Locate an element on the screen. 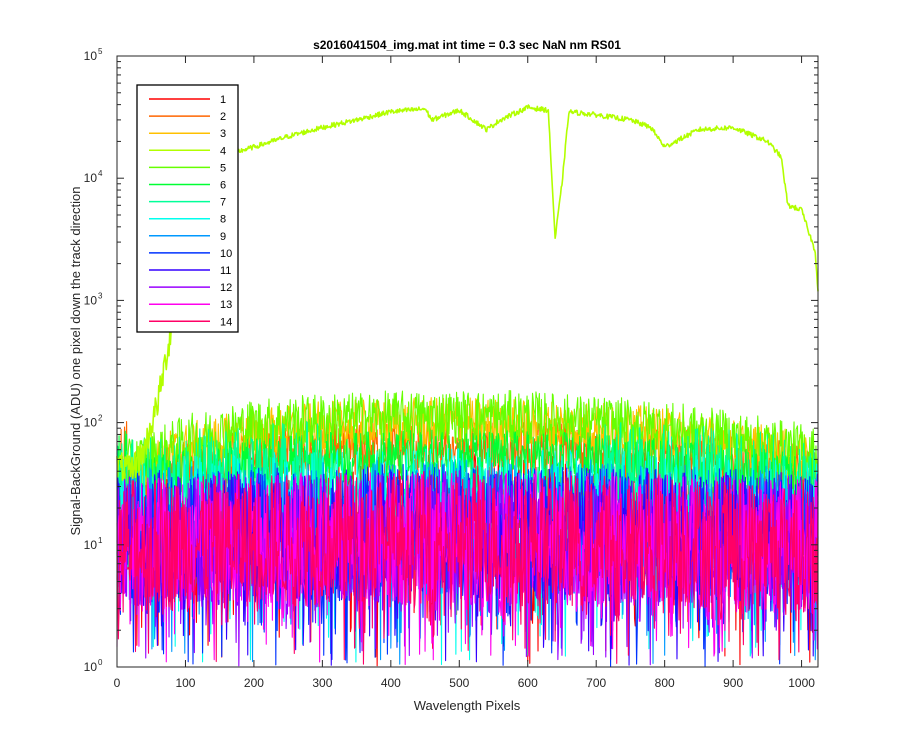  legend-label-11: 11 is located at coordinates (225, 271).